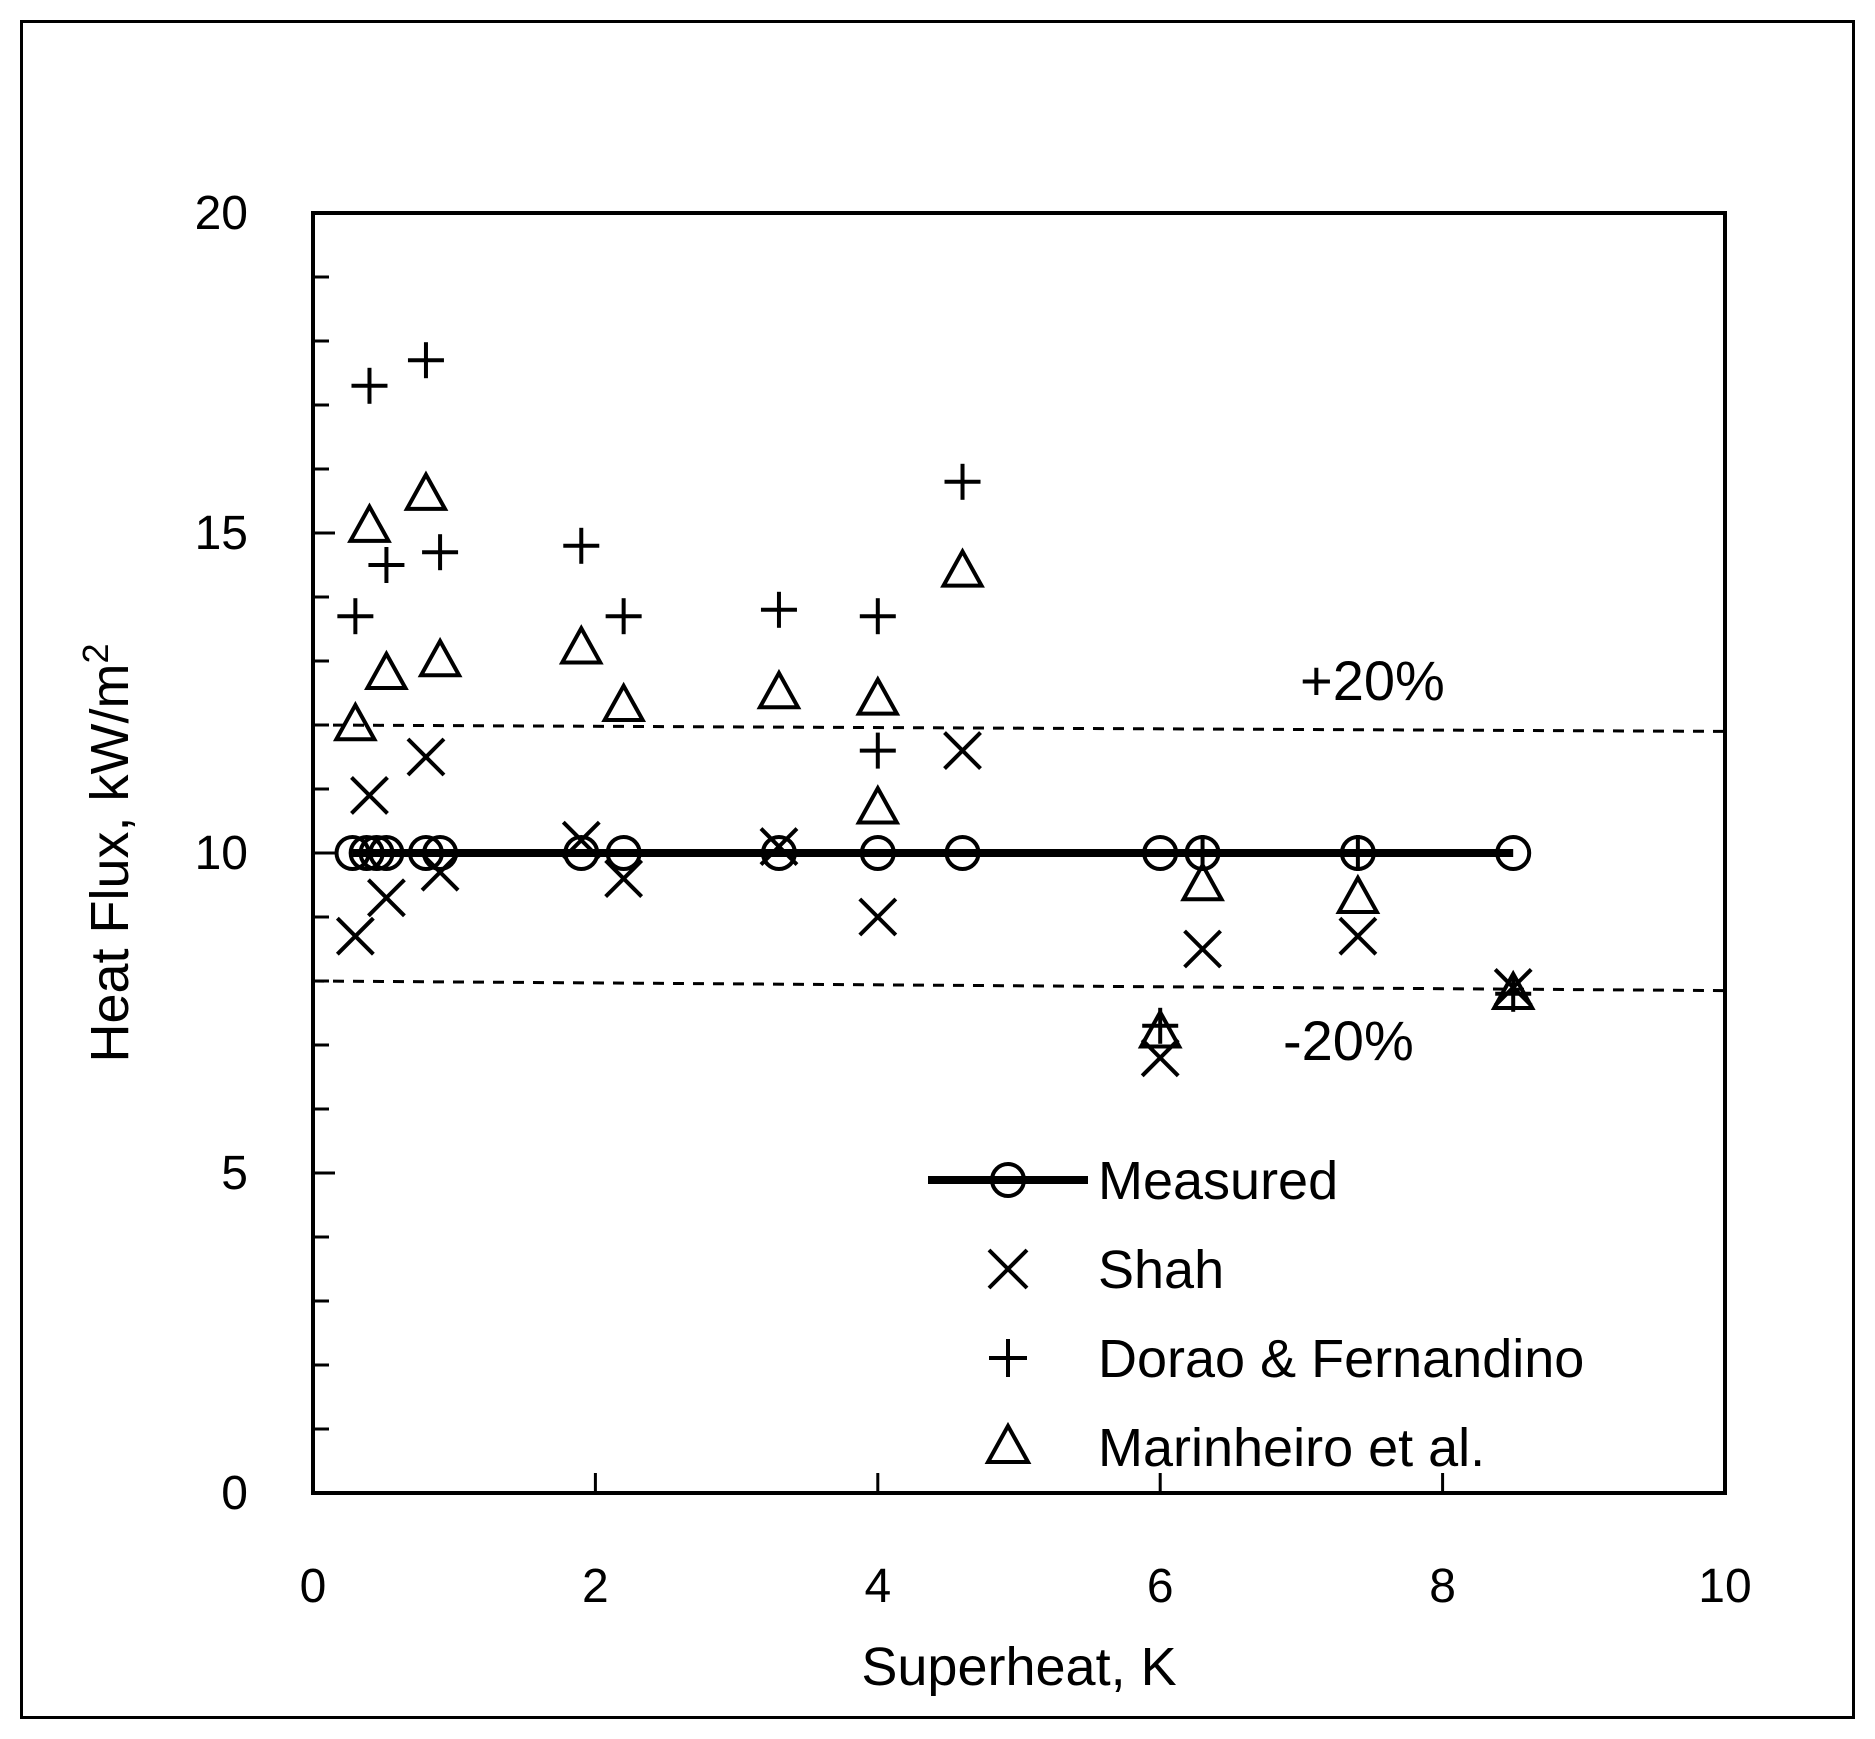 The width and height of the screenshot is (1875, 1739). I want to click on legend-label: Shah, so click(1161, 1270).